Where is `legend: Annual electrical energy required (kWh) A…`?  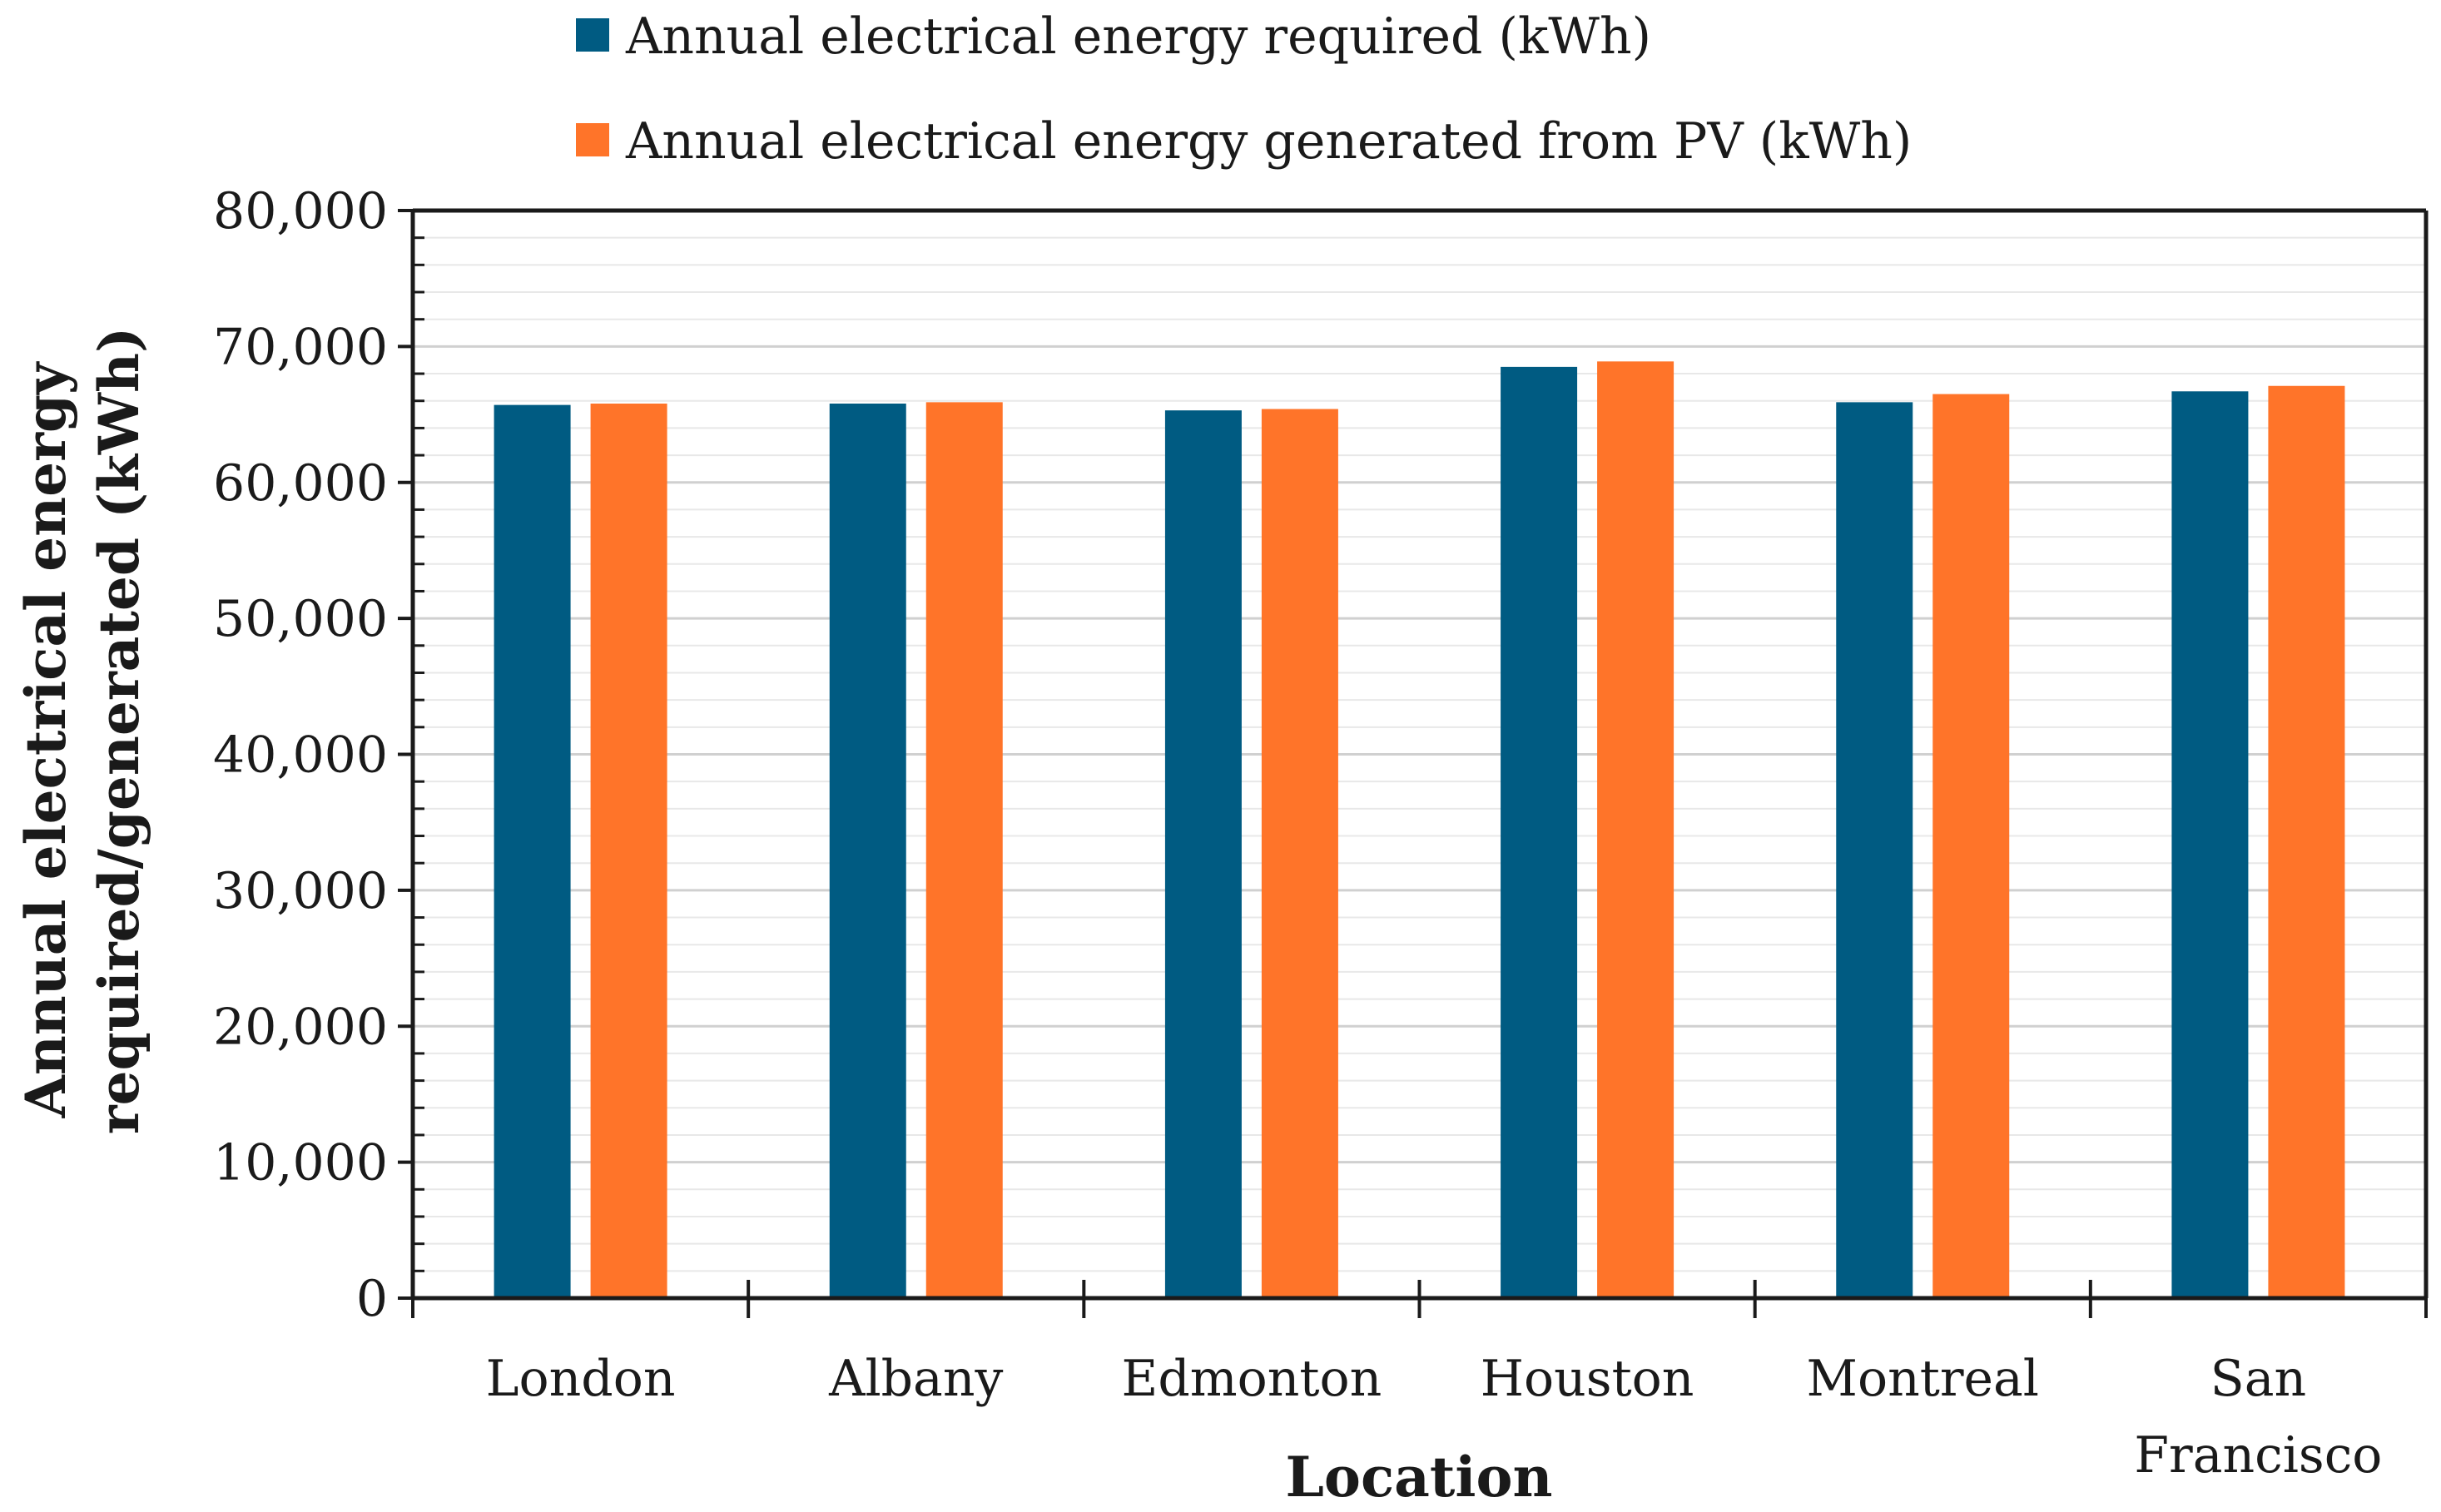 legend: Annual electrical energy required (kWh) A… is located at coordinates (1244, 89).